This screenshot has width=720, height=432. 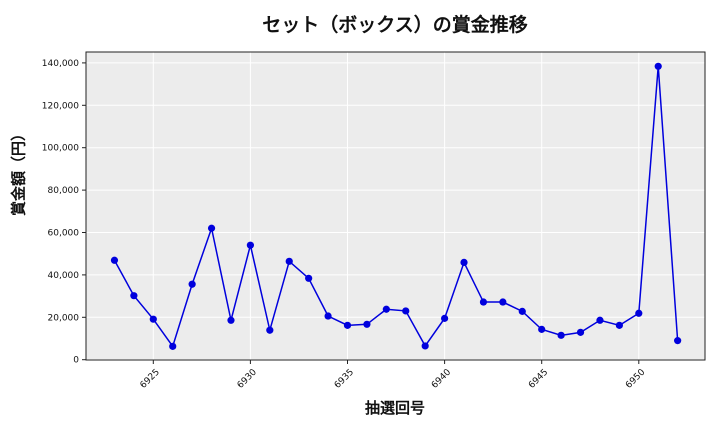 I want to click on y-tick-label: 100,000, so click(x=60, y=149).